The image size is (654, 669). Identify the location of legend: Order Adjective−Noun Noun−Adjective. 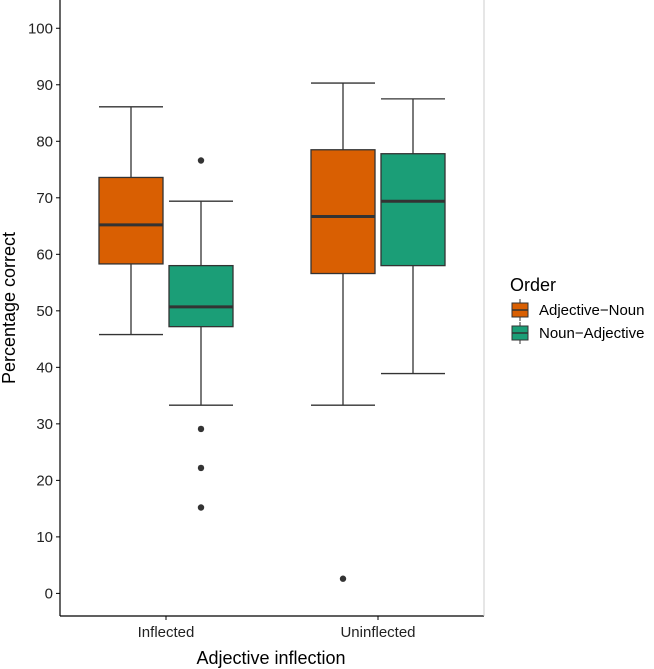
(577, 309).